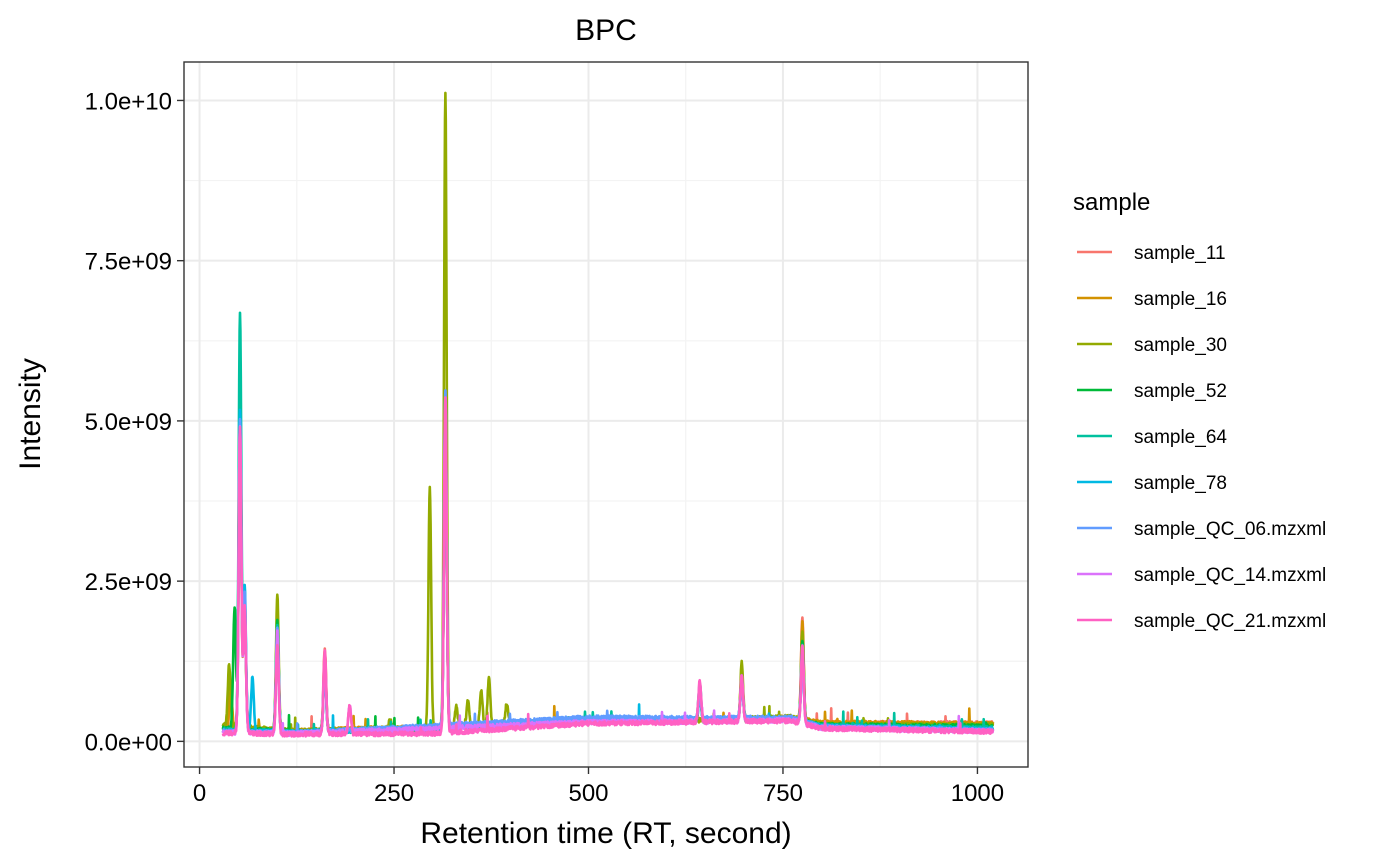  Describe the element at coordinates (394, 793) in the screenshot. I see `x-tick-label: 250` at that location.